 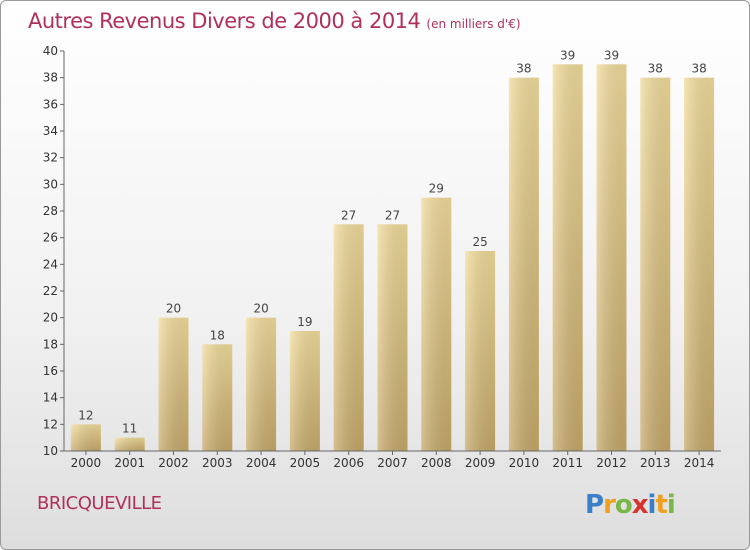 What do you see at coordinates (609, 505) in the screenshot?
I see `logo-letter: r` at bounding box center [609, 505].